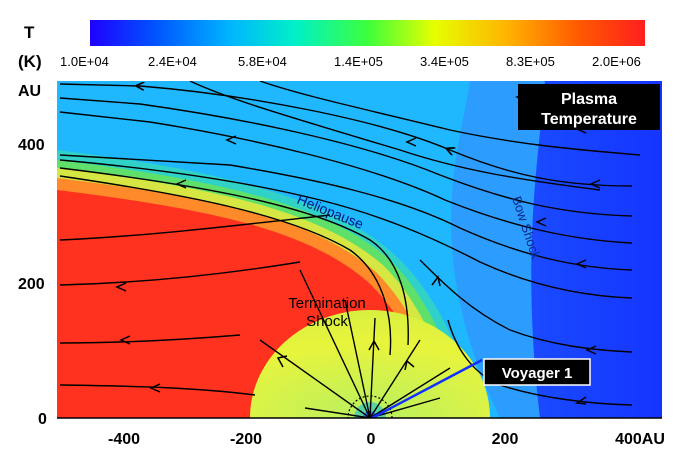  What do you see at coordinates (31, 284) in the screenshot?
I see `y-tick-label: 200` at bounding box center [31, 284].